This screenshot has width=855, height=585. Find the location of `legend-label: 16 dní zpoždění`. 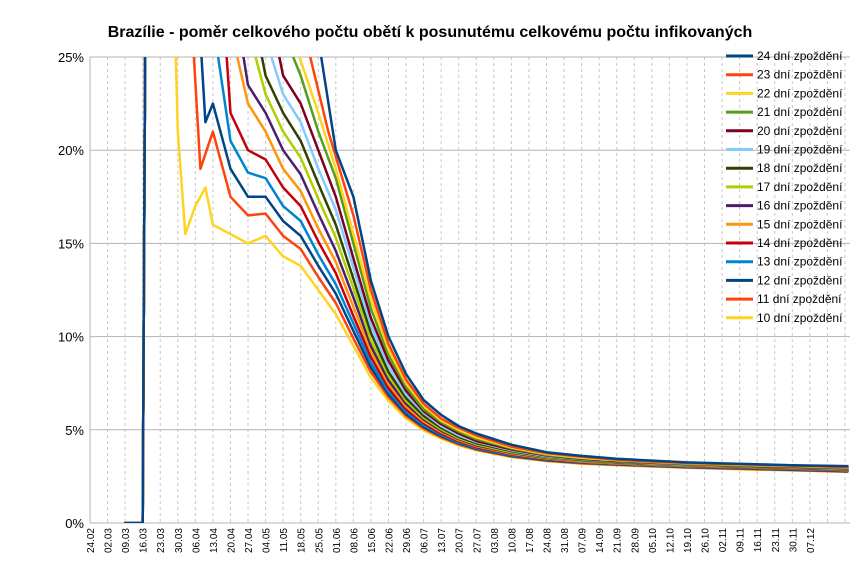

legend-label: 16 dní zpoždění is located at coordinates (800, 206).